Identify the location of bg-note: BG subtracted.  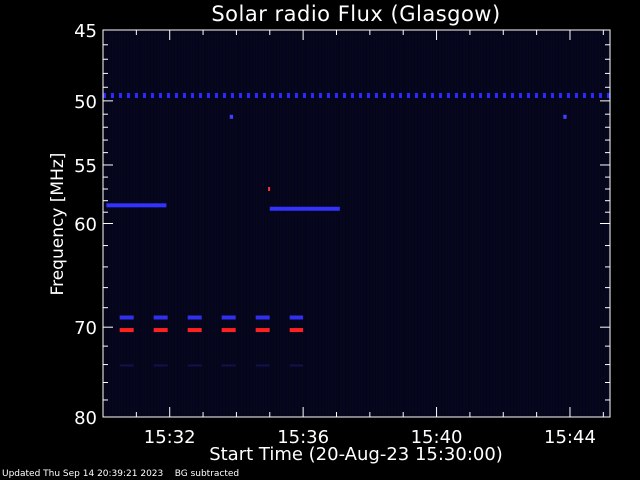
(207, 474).